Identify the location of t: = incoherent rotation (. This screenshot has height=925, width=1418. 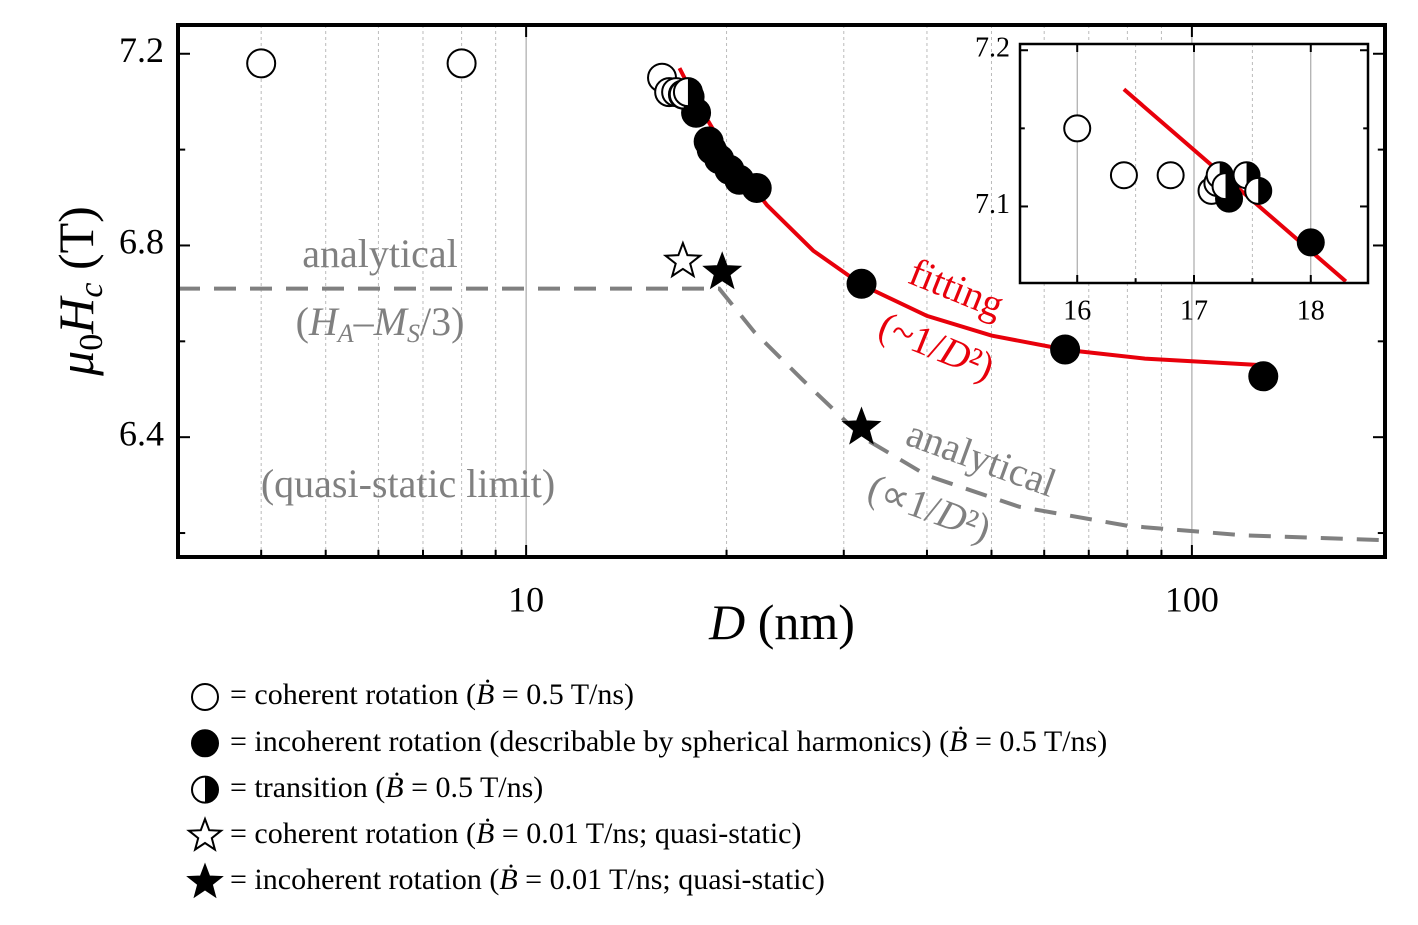
(364, 879).